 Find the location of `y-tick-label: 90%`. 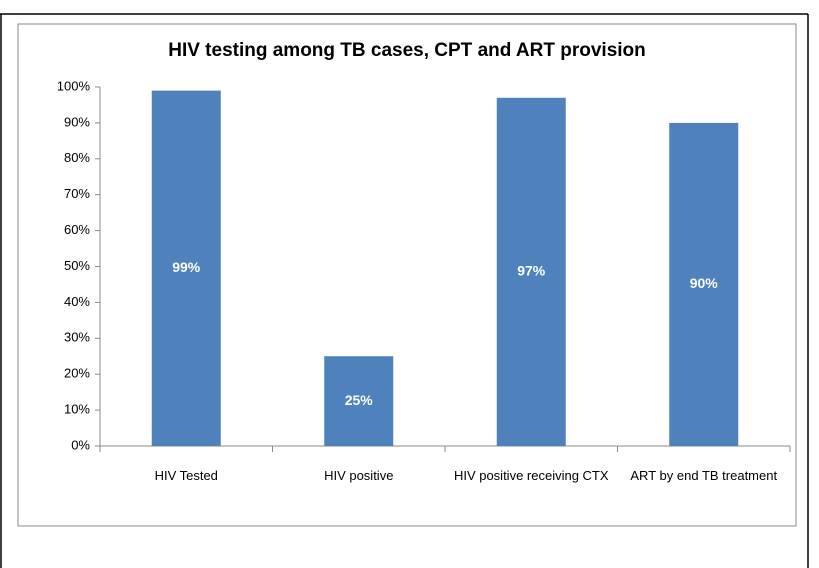

y-tick-label: 90% is located at coordinates (77, 121).